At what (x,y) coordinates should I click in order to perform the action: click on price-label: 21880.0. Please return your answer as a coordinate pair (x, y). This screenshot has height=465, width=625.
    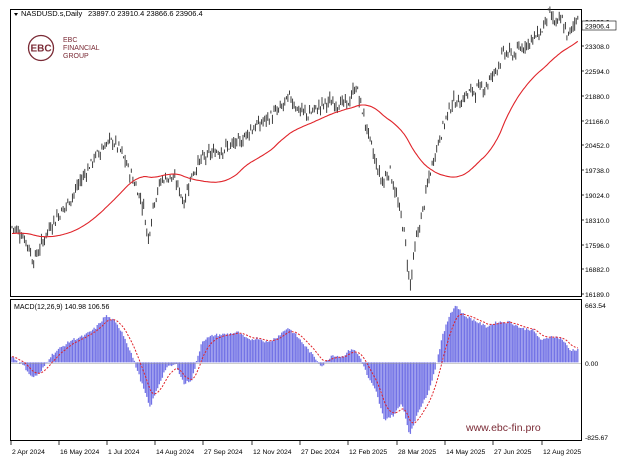
    Looking at the image, I should click on (597, 97).